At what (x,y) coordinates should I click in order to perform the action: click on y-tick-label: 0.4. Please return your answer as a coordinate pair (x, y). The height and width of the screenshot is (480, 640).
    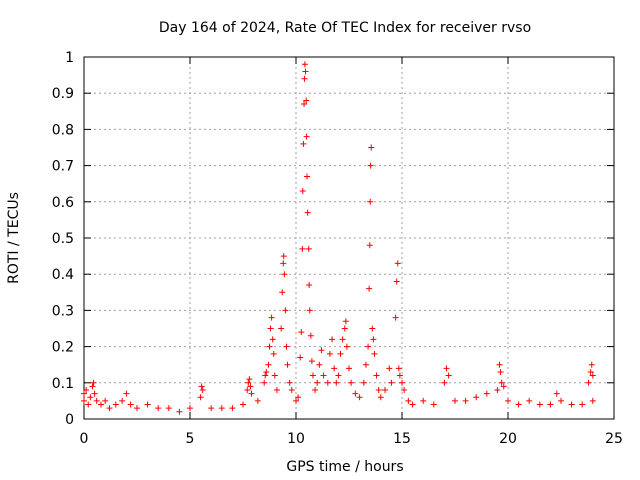
    Looking at the image, I should click on (63, 275).